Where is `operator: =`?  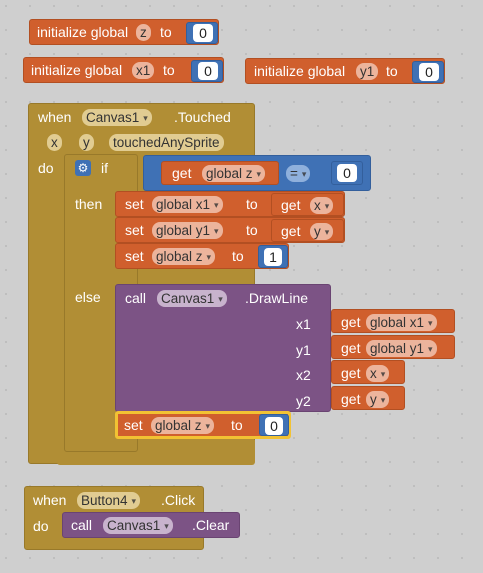
operator: = is located at coordinates (294, 173).